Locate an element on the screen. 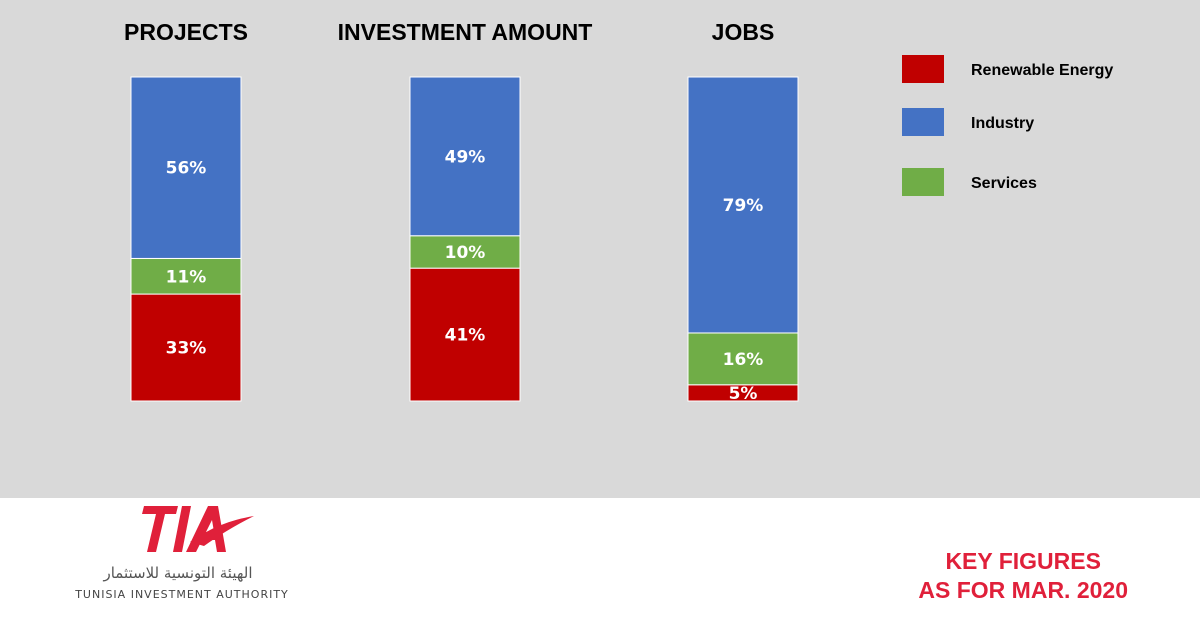 The height and width of the screenshot is (628, 1200). data-label-investment-amount-industry: 49% is located at coordinates (465, 157).